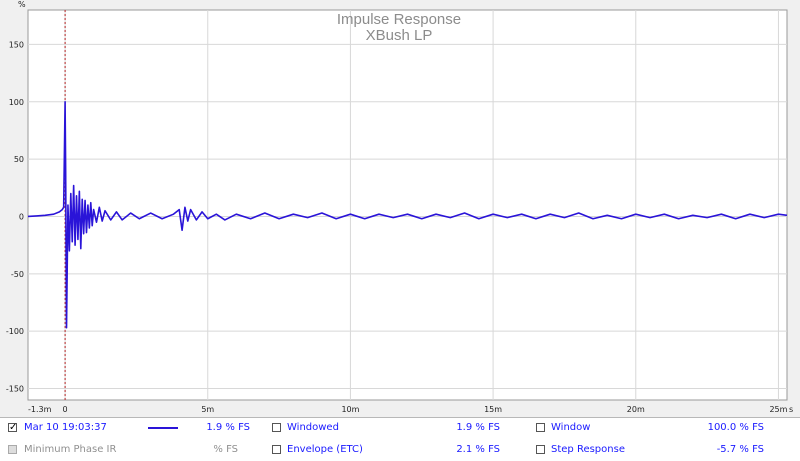  What do you see at coordinates (22, 4) in the screenshot?
I see `y-axis-unit: %` at bounding box center [22, 4].